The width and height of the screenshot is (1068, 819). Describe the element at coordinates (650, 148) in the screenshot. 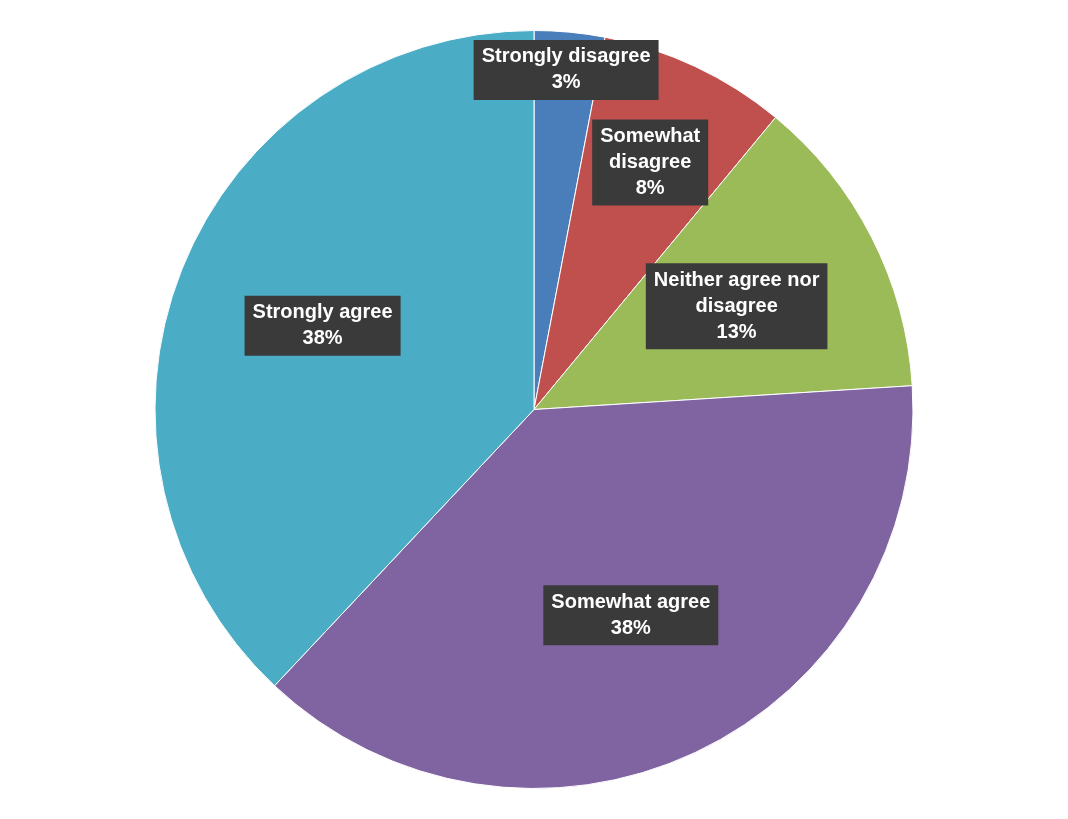

I see `slice-label: Somewhat disagree` at that location.